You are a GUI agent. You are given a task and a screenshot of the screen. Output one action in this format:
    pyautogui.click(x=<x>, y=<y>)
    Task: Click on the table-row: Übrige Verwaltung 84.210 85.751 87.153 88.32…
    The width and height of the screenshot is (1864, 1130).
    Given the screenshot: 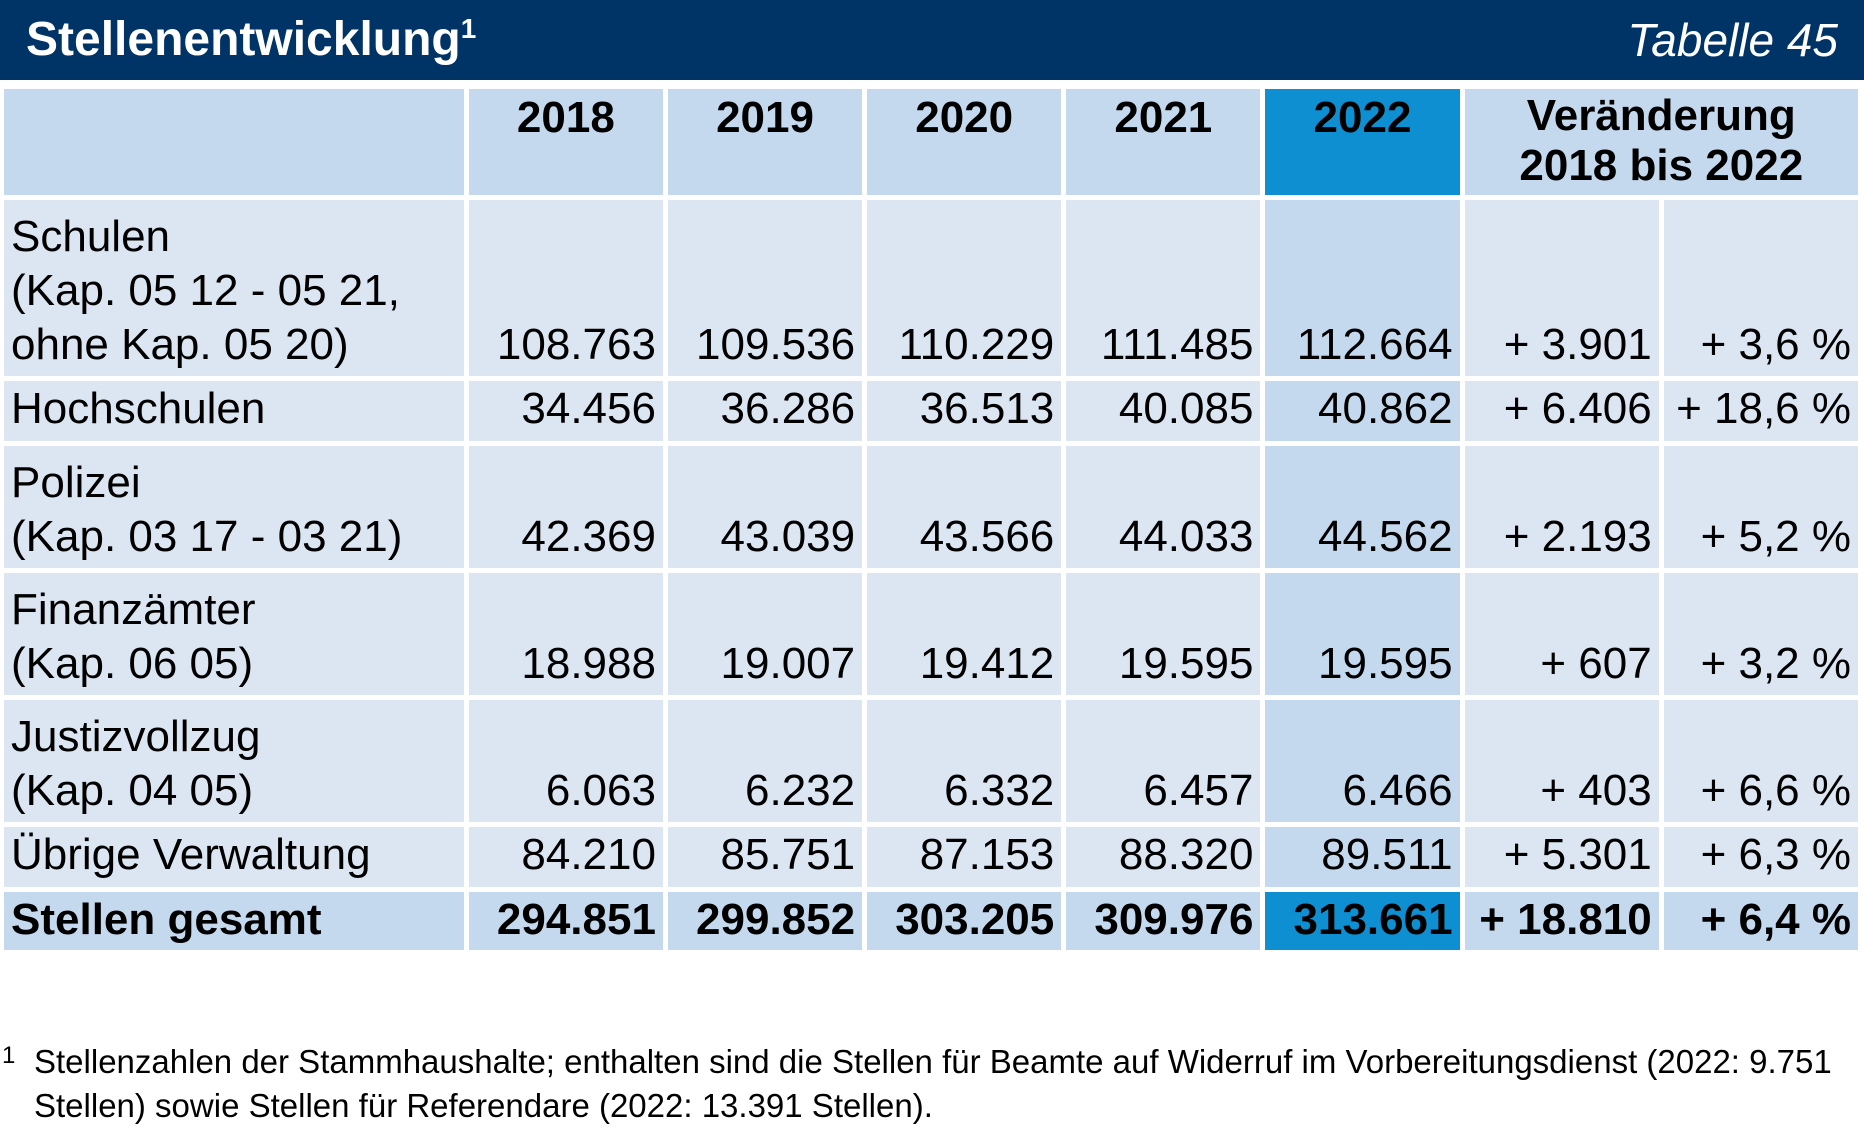 What is the action you would take?
    pyautogui.click(x=931, y=857)
    